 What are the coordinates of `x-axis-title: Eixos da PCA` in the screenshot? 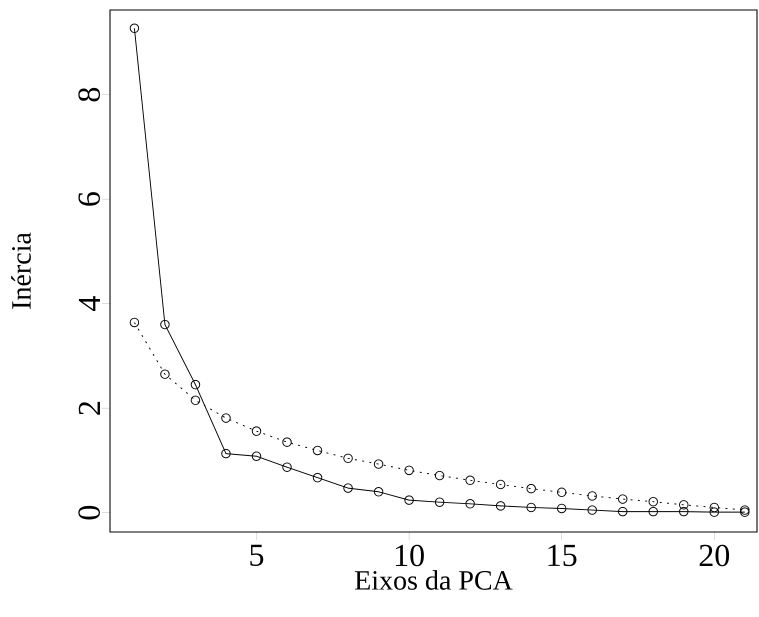 It's located at (433, 580).